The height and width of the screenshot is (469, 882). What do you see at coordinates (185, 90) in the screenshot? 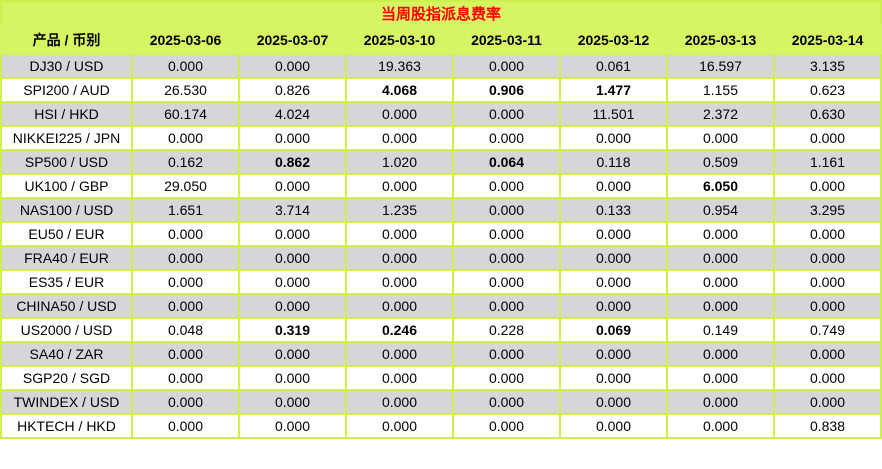
I see `rate-cell: 26.530` at bounding box center [185, 90].